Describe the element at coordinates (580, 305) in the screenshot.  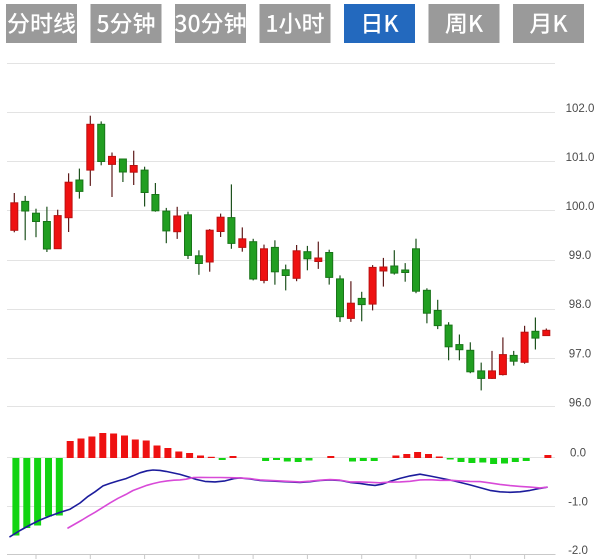
I see `svg-text: 98.0` at that location.